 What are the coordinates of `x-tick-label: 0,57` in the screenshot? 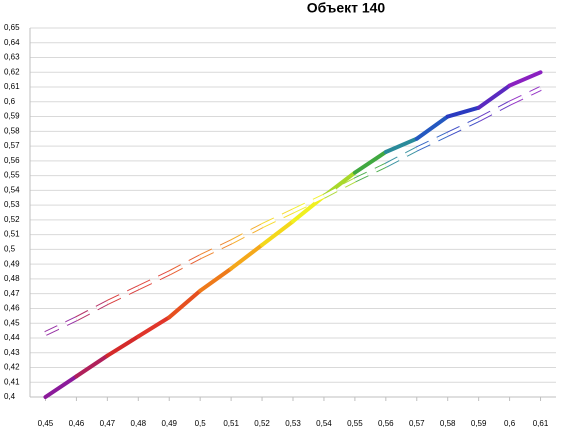 It's located at (417, 423).